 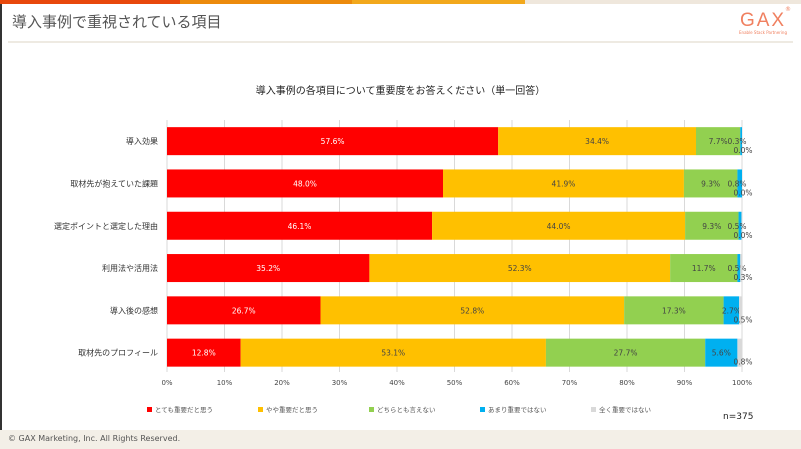 What do you see at coordinates (400, 91) in the screenshot?
I see `chart-title: 導入事例の各項目について重要度をお答えください（単一回答）` at bounding box center [400, 91].